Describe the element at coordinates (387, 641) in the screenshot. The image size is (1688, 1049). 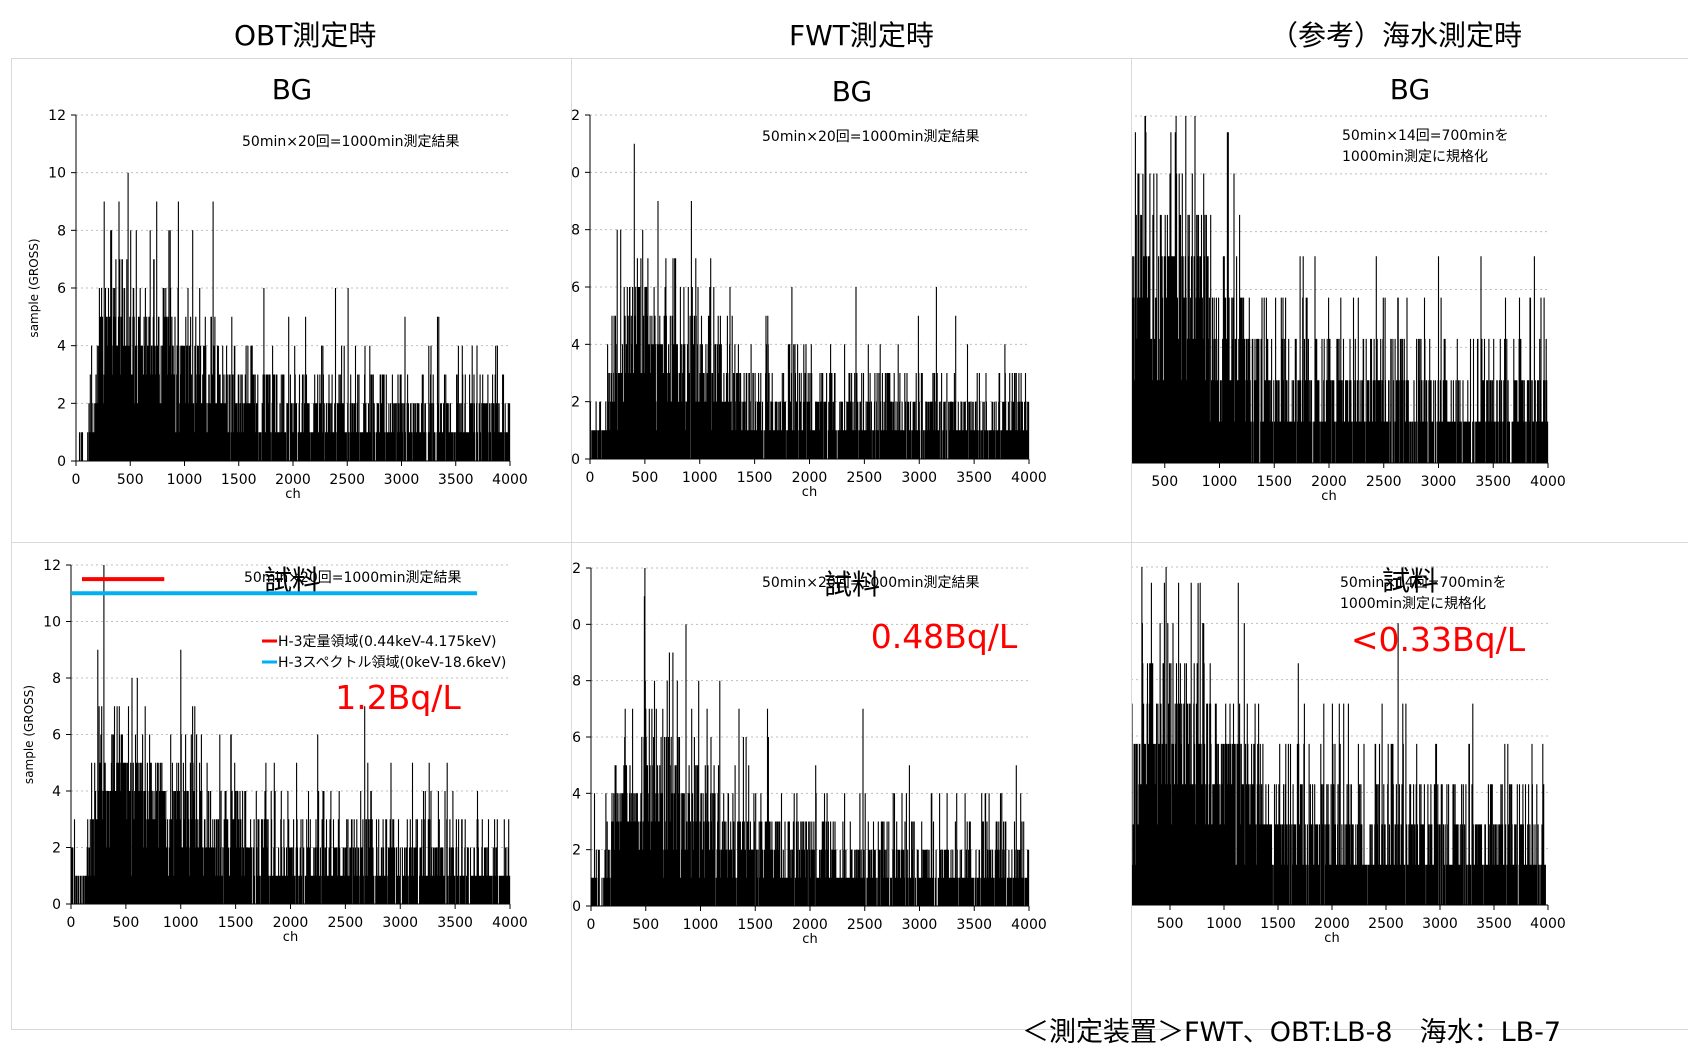
I see `legend-entry: H-3定量領域(0.44keV-4.175keV)` at that location.